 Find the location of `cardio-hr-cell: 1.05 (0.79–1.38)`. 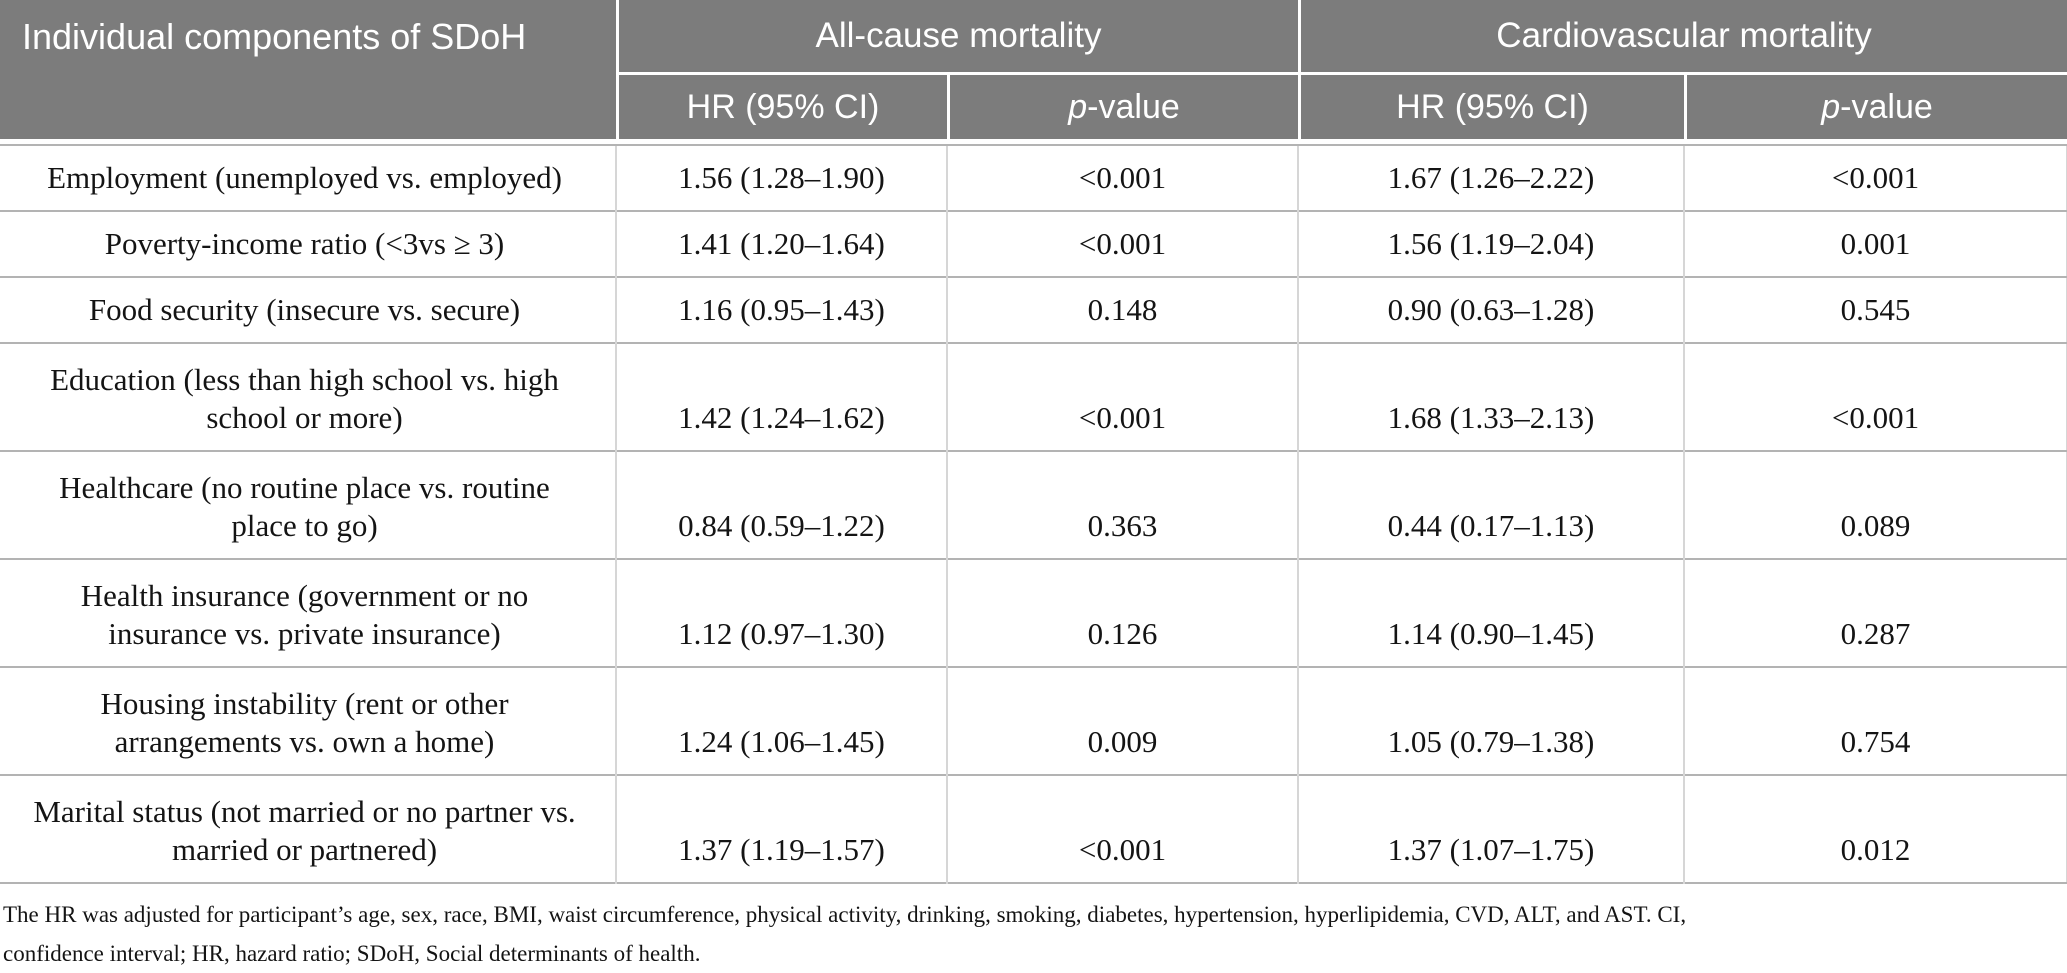

cardio-hr-cell: 1.05 (0.79–1.38) is located at coordinates (1490, 720).